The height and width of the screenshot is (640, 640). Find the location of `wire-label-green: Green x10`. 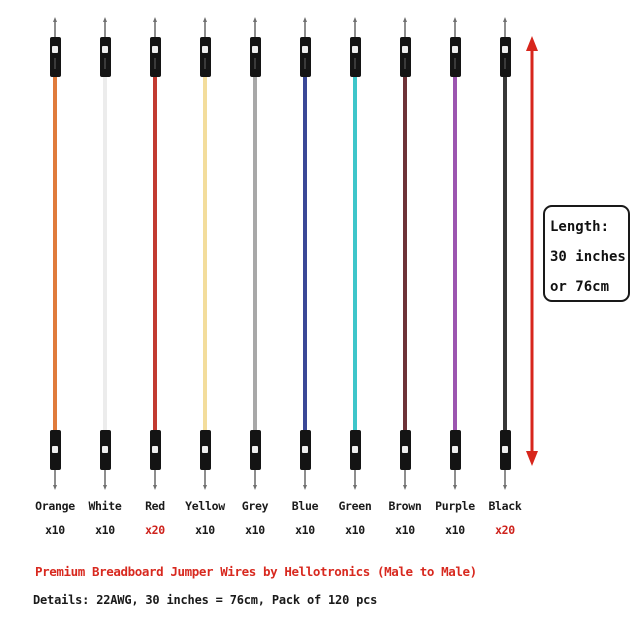

wire-label-green: Green x10 is located at coordinates (355, 518).